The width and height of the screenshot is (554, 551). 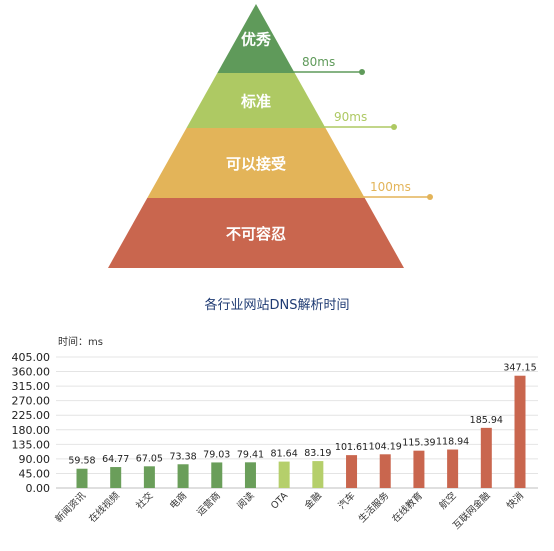 What do you see at coordinates (246, 500) in the screenshot?
I see `x-tick-label: 阅读` at bounding box center [246, 500].